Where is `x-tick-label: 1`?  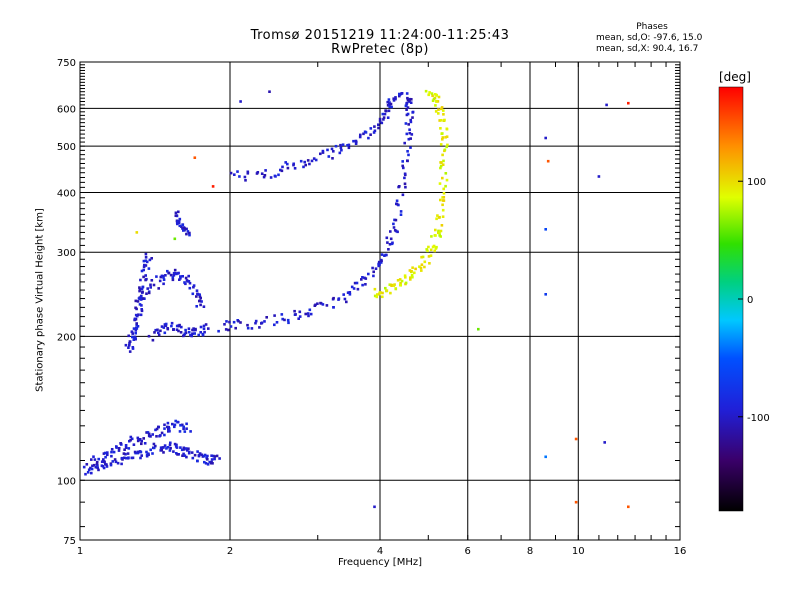 x-tick-label: 1 is located at coordinates (80, 551).